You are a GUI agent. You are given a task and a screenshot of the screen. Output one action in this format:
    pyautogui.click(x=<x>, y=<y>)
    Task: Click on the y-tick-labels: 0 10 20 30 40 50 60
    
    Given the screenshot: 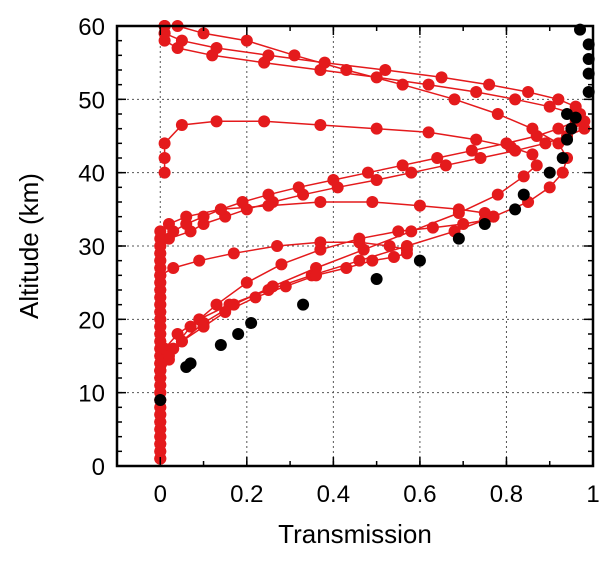 What is the action you would take?
    pyautogui.click(x=91, y=247)
    